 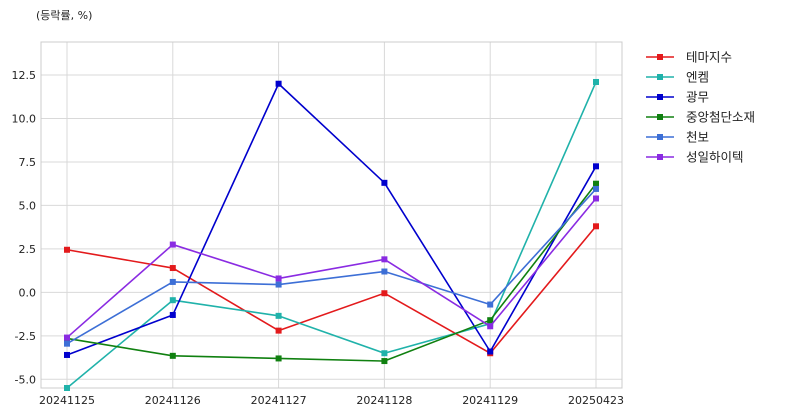 I want to click on unit-label: (등락률, %), so click(x=64, y=15).